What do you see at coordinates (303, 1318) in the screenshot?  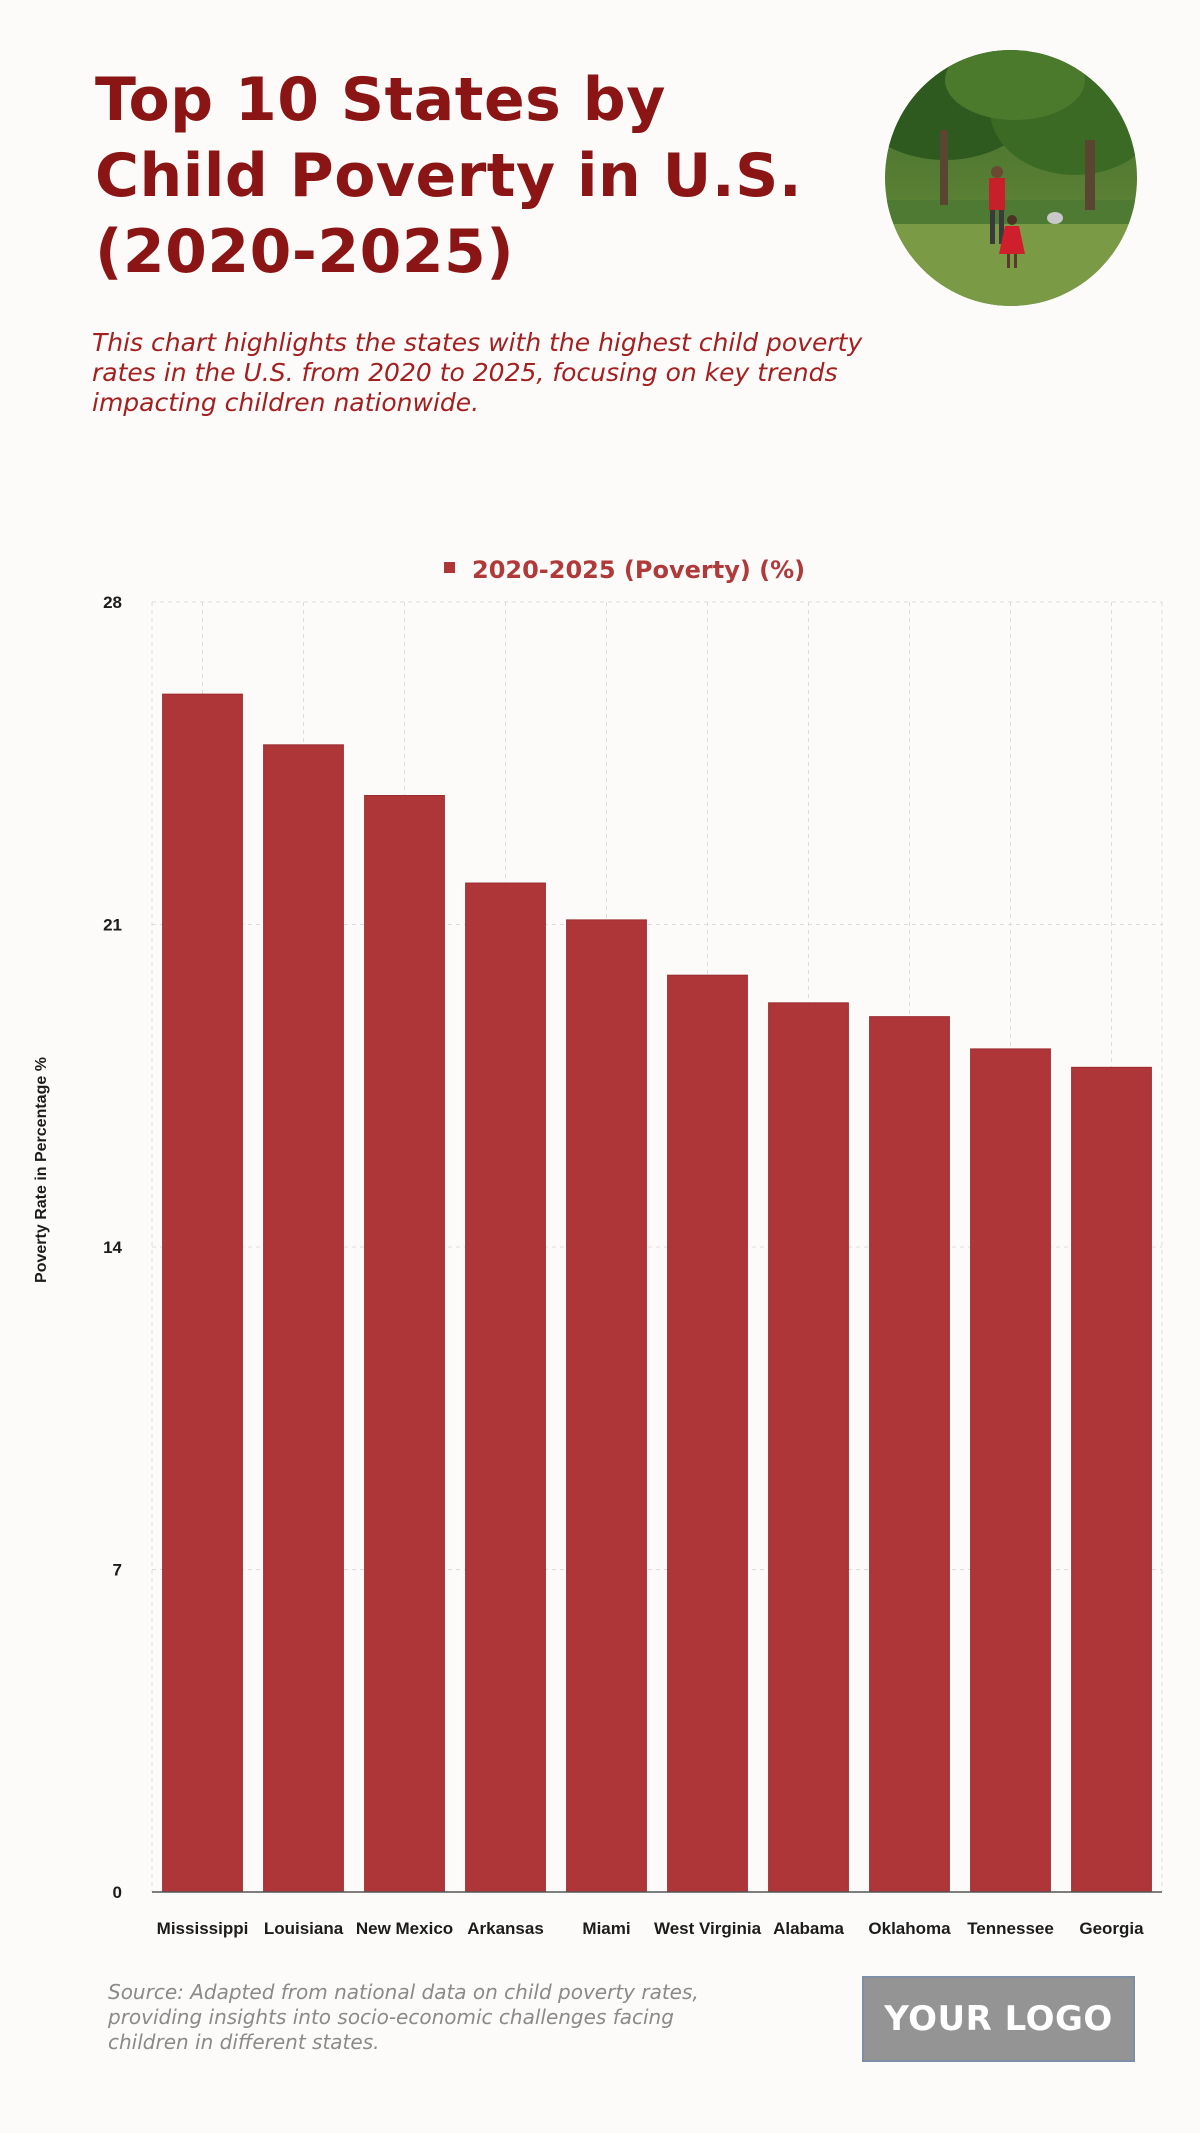 I see `bar-louisiana` at bounding box center [303, 1318].